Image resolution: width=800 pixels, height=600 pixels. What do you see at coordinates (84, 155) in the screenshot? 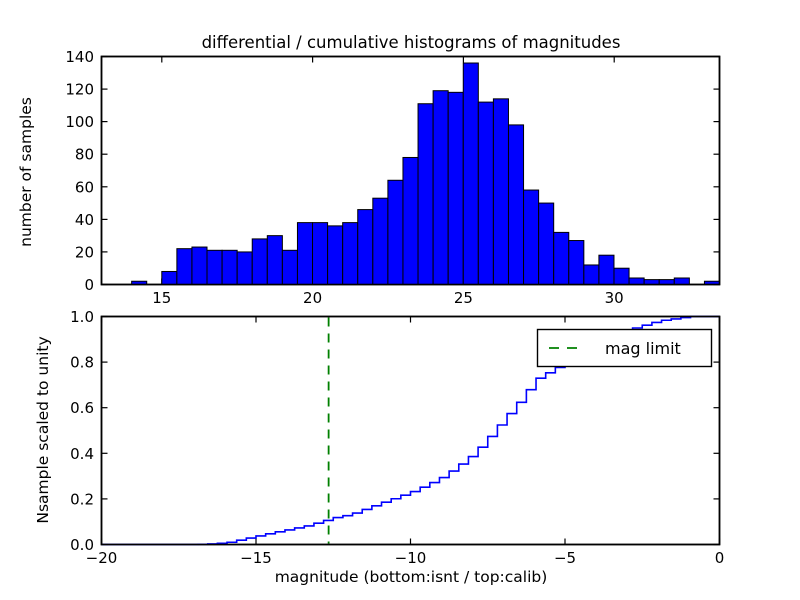
I see `top-y-ticklabel: 80` at bounding box center [84, 155].